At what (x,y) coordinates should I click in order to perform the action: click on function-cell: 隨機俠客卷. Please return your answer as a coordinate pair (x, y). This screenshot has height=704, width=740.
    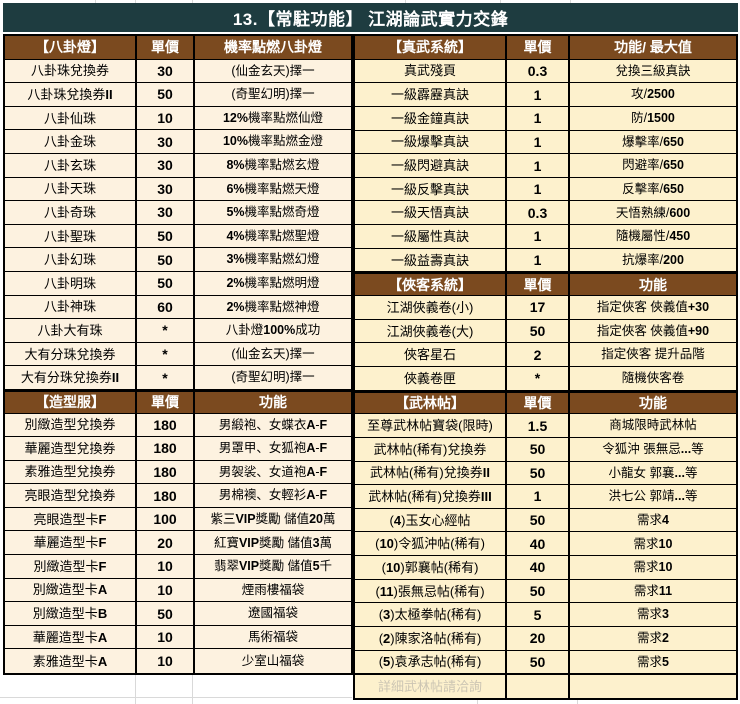
    Looking at the image, I should click on (653, 378).